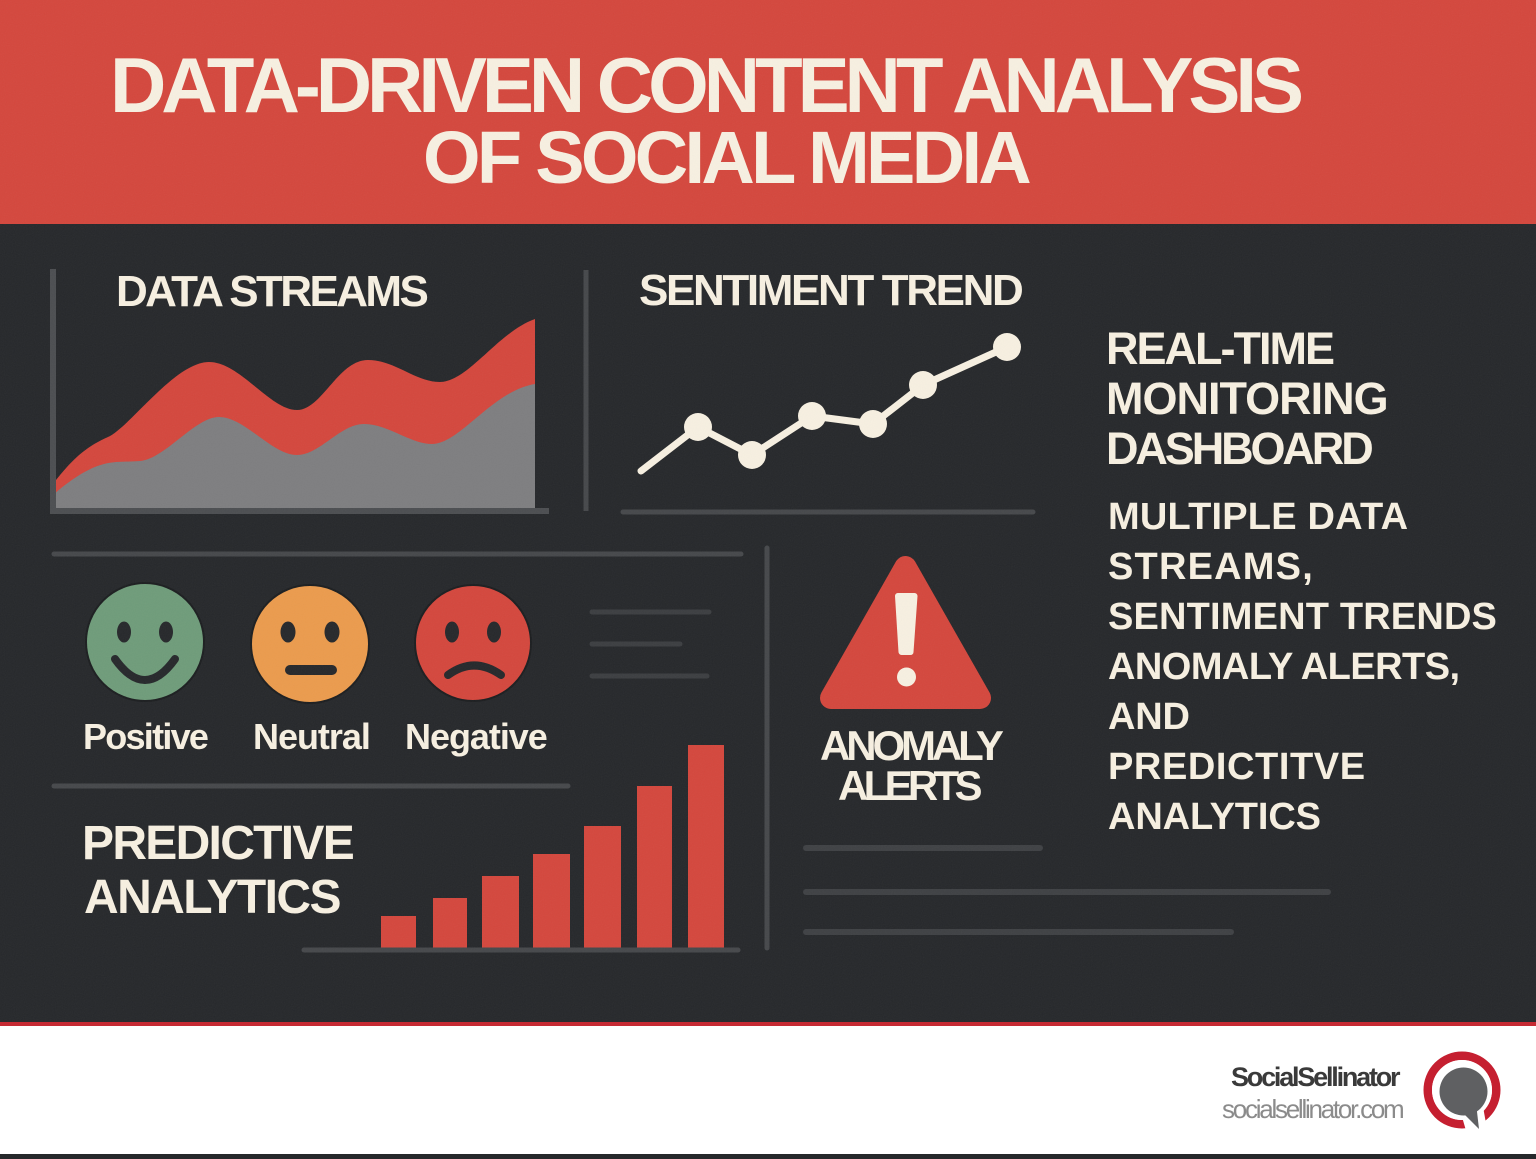  Describe the element at coordinates (1316, 1077) in the screenshot. I see `svg-text: SocialSellinator` at that location.